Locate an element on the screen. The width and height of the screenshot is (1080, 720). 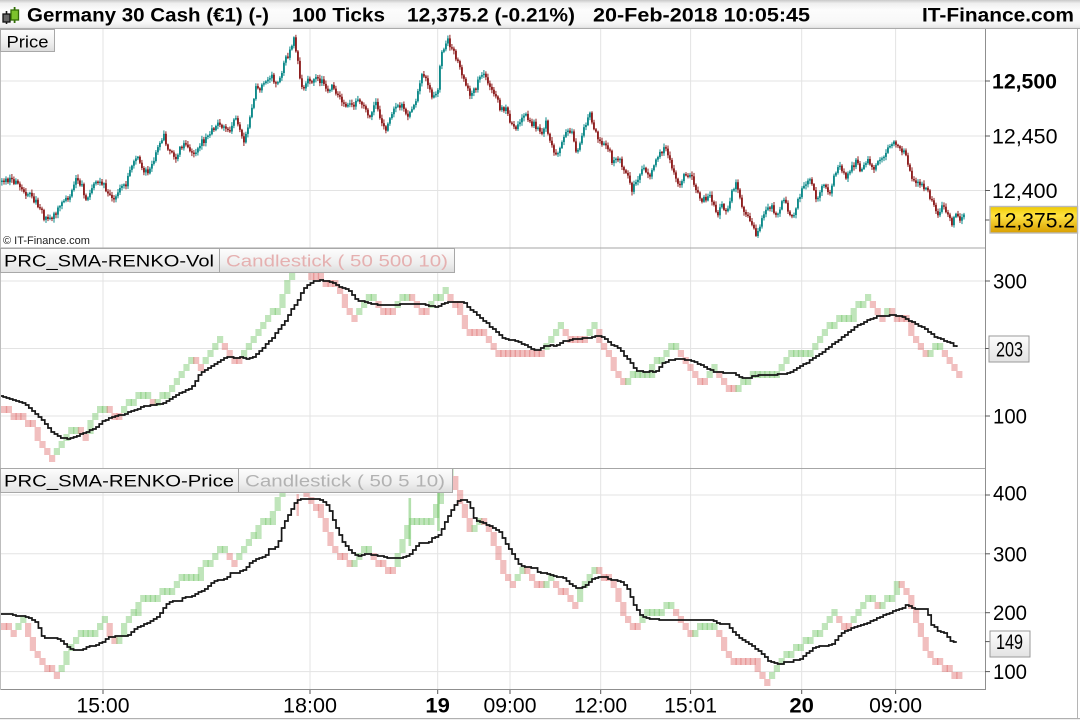
svg-text: PRC_SMA-RENKO-Price is located at coordinates (119, 482).